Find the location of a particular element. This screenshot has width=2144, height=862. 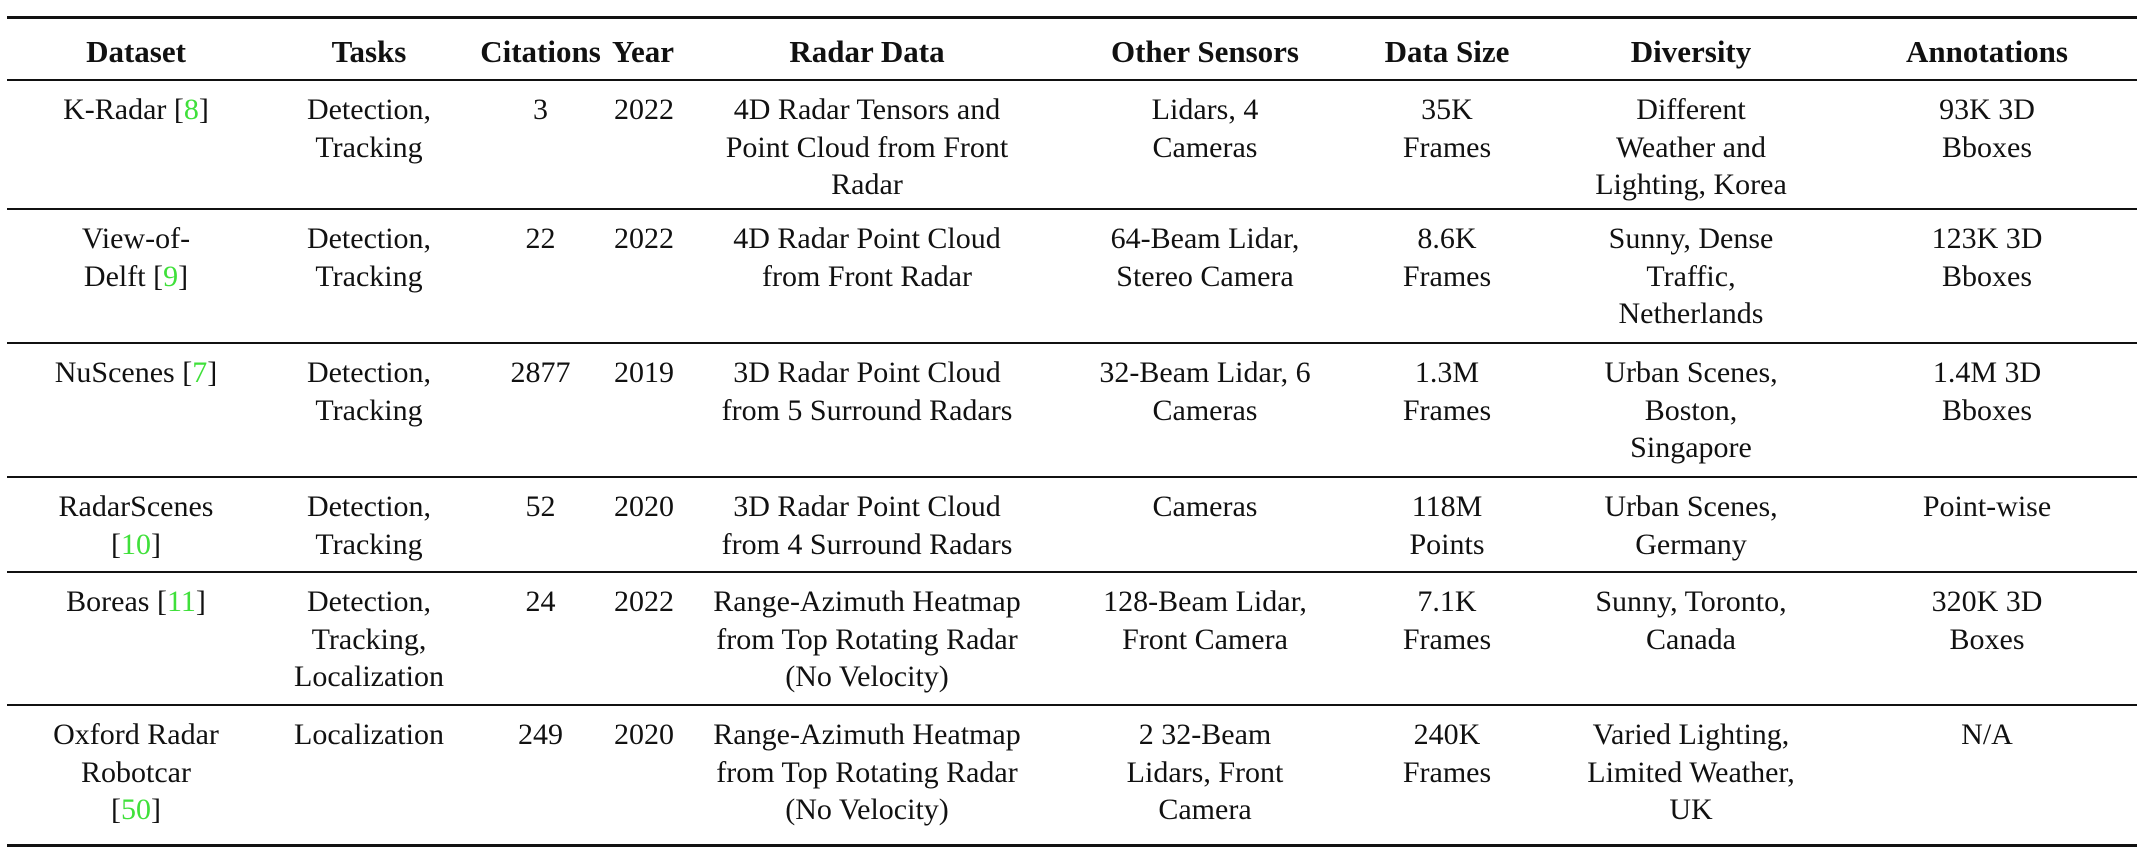

header-radar-data: Radar Data is located at coordinates (867, 48).